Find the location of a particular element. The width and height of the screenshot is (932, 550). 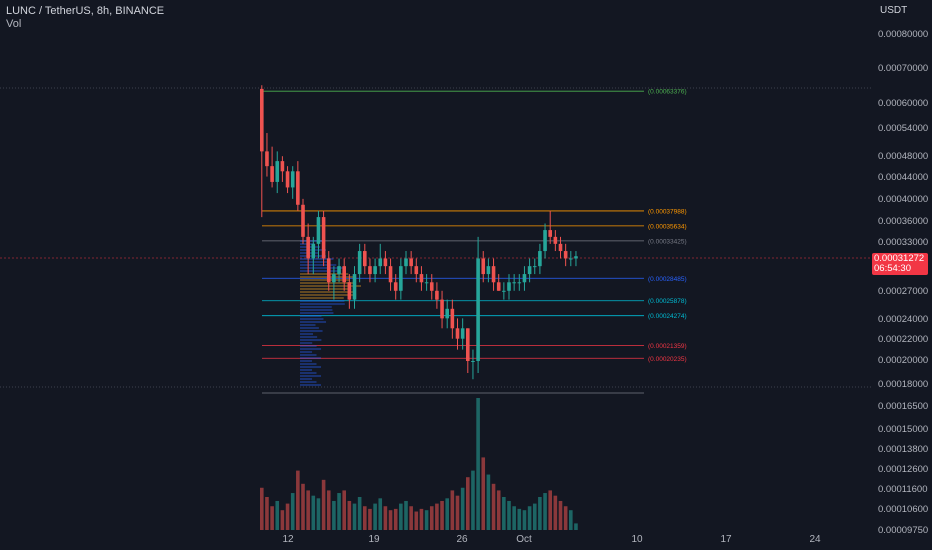

symbol-title: LUNC / TetherUS, 8h, BINANCE is located at coordinates (85, 11).